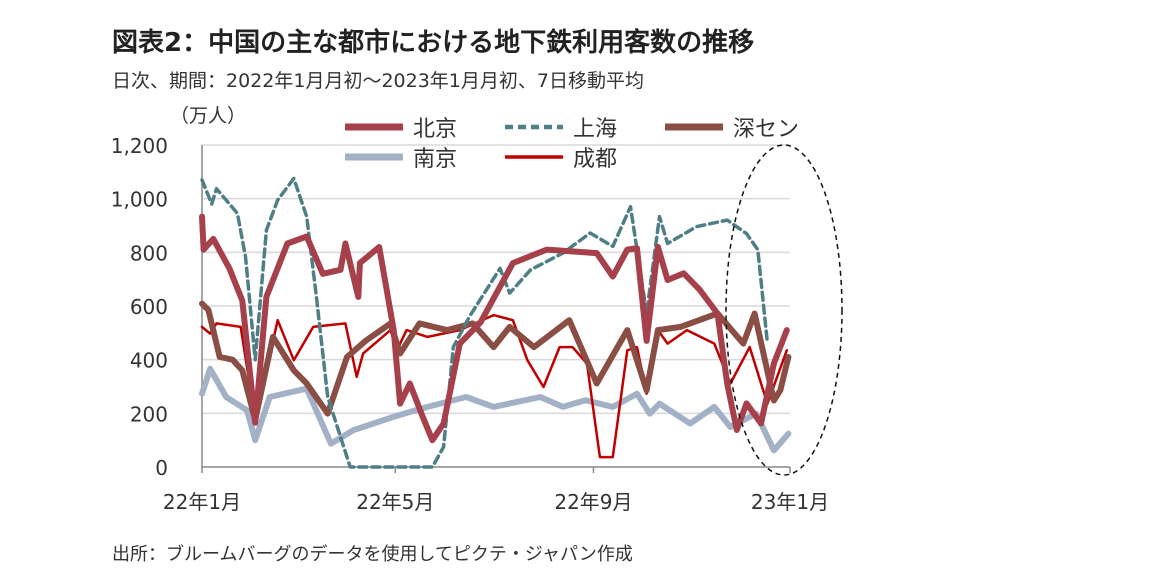 This screenshot has width=1152, height=580. What do you see at coordinates (378, 81) in the screenshot?
I see `chart-subtitle: 日次、期間：2022年1月月初～2023年1月月初、7日移動平均` at bounding box center [378, 81].